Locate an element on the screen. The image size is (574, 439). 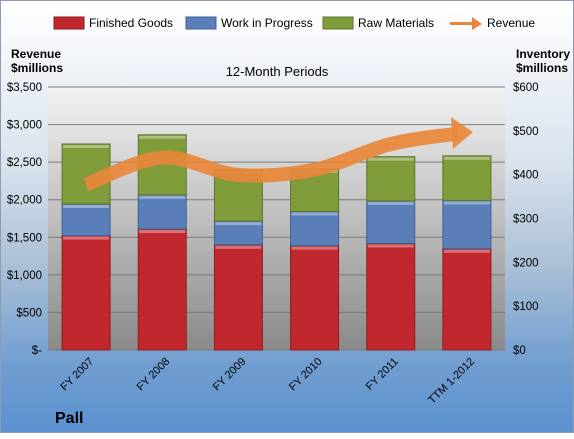
company-name: Pall is located at coordinates (69, 418).